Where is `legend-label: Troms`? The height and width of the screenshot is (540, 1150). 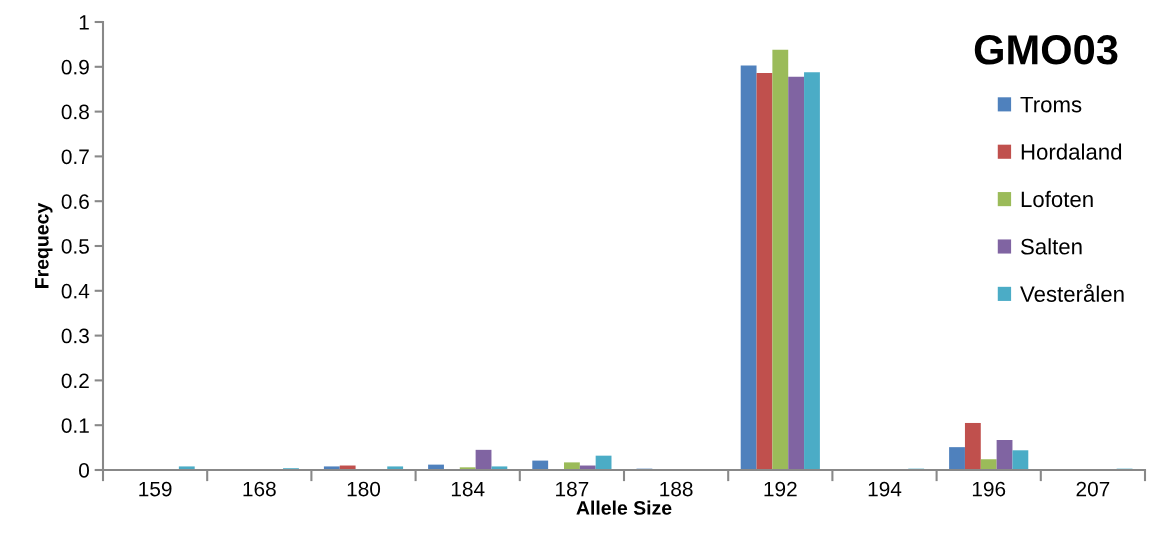 legend-label: Troms is located at coordinates (1051, 104).